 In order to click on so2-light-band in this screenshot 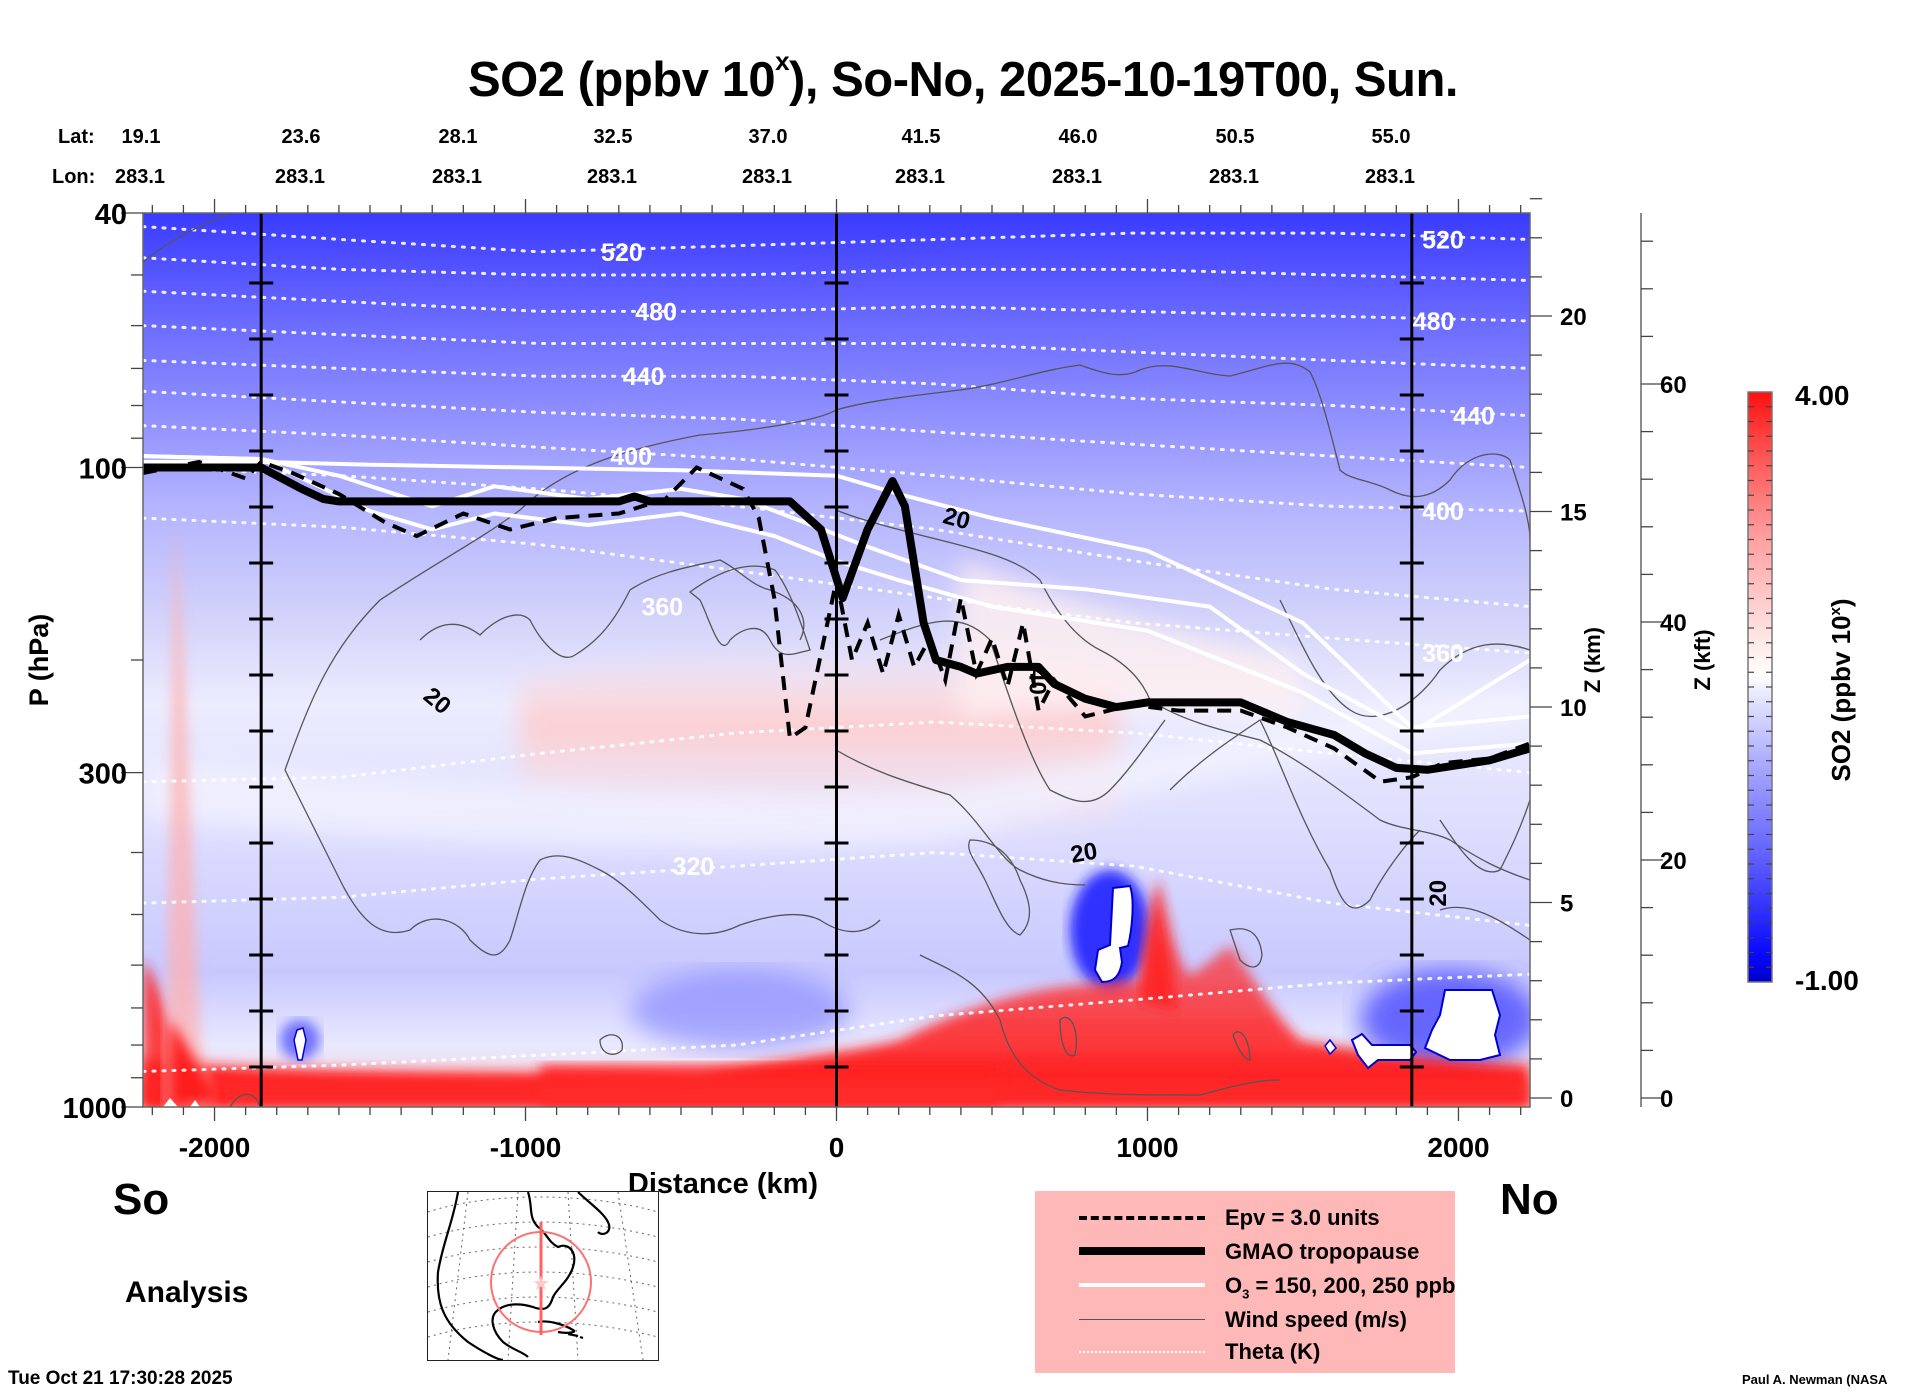, I will do `click(836, 769)`.